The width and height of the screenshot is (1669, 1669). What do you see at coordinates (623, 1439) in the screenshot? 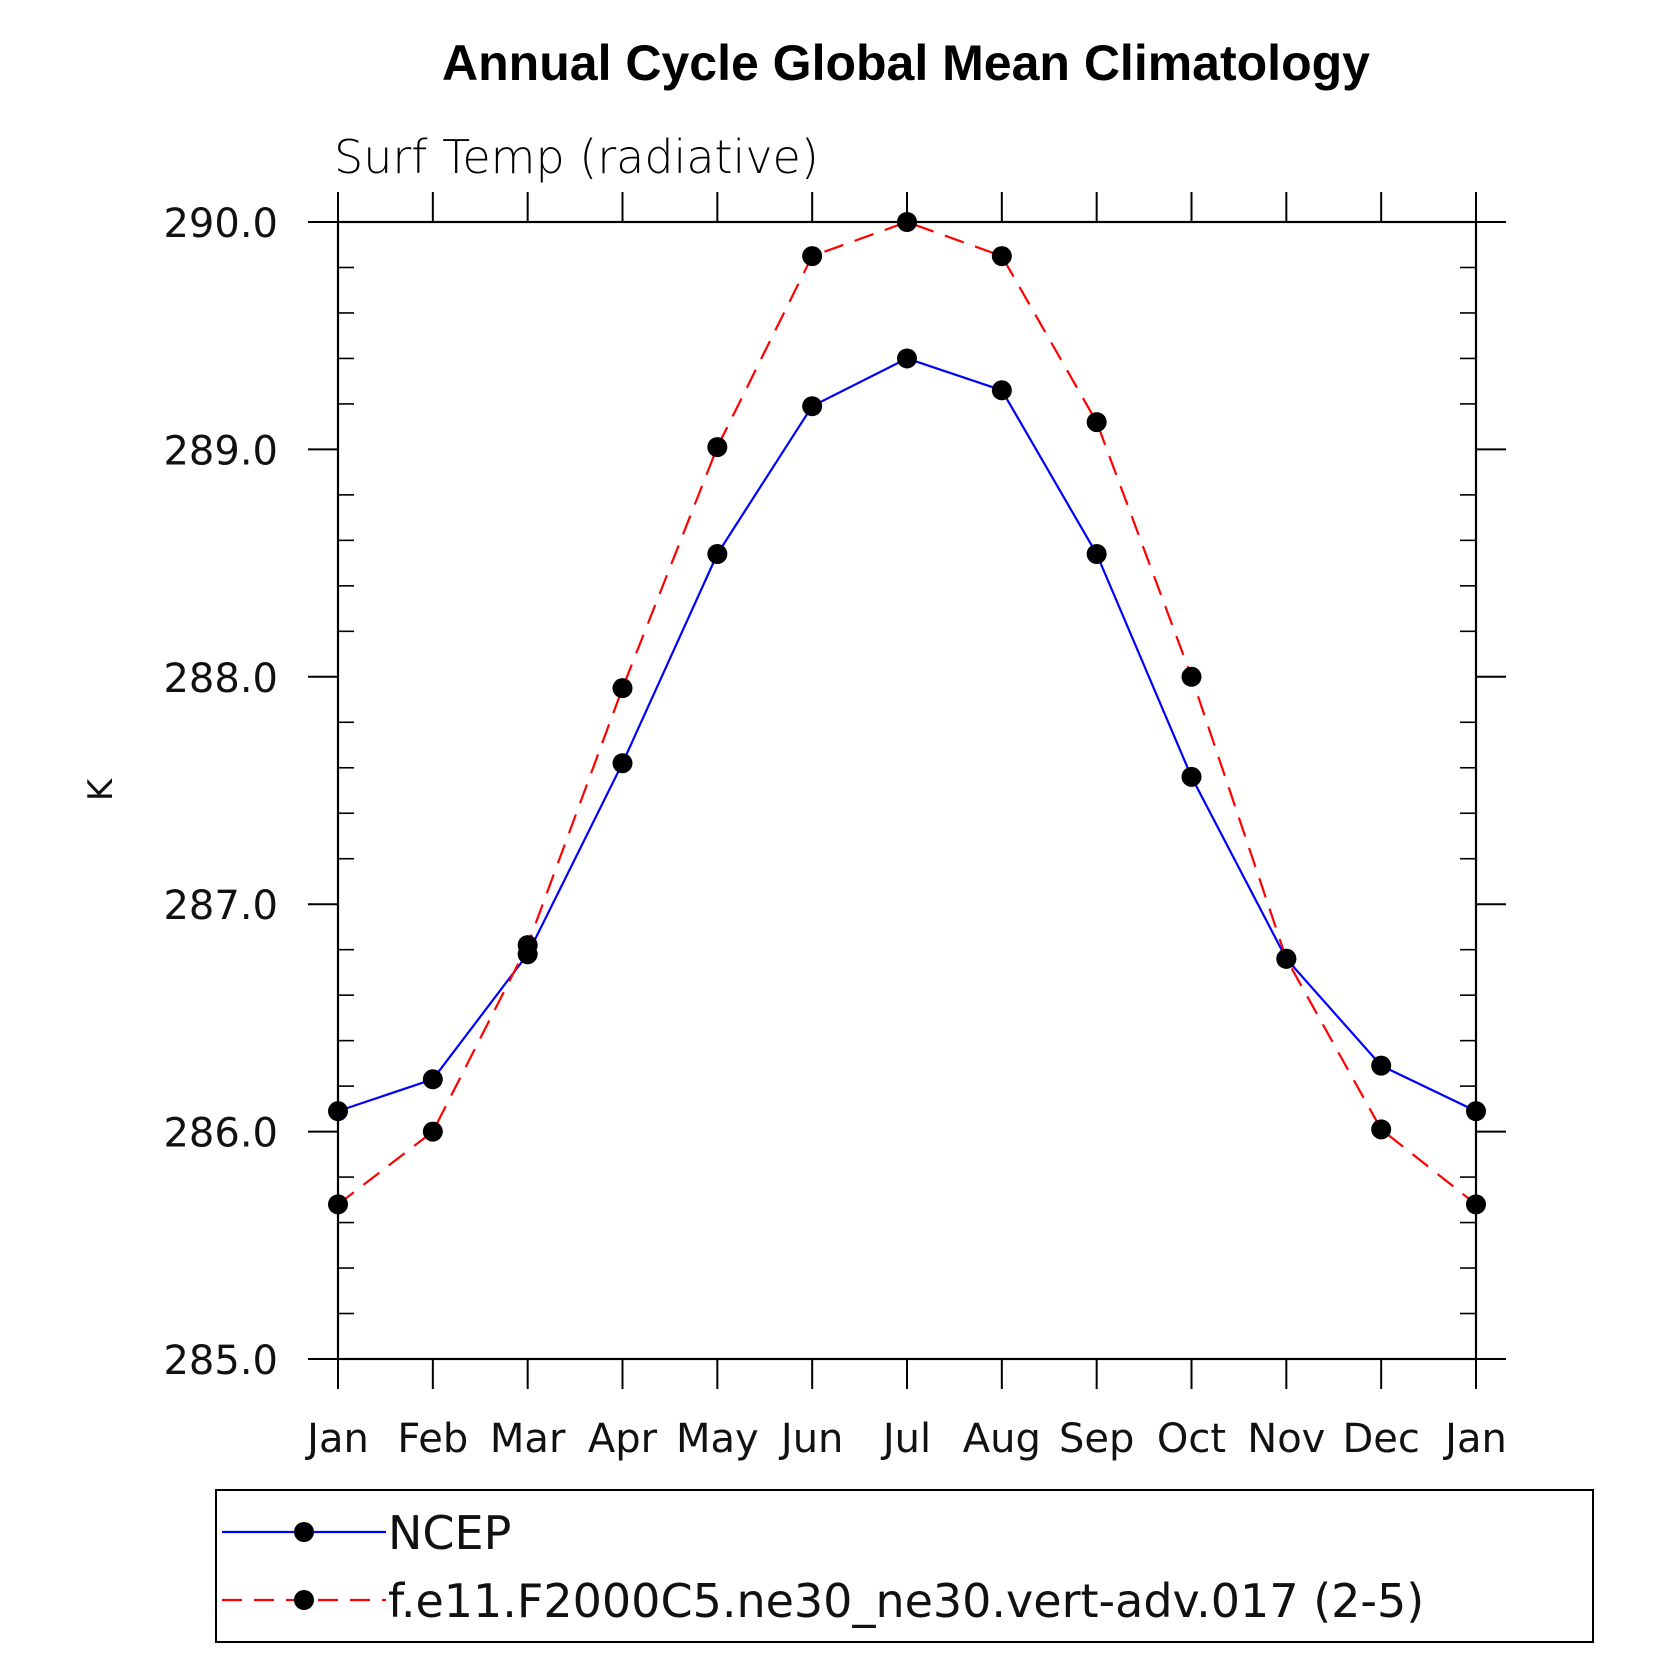
I see `x-tick-label: Apr` at bounding box center [623, 1439].